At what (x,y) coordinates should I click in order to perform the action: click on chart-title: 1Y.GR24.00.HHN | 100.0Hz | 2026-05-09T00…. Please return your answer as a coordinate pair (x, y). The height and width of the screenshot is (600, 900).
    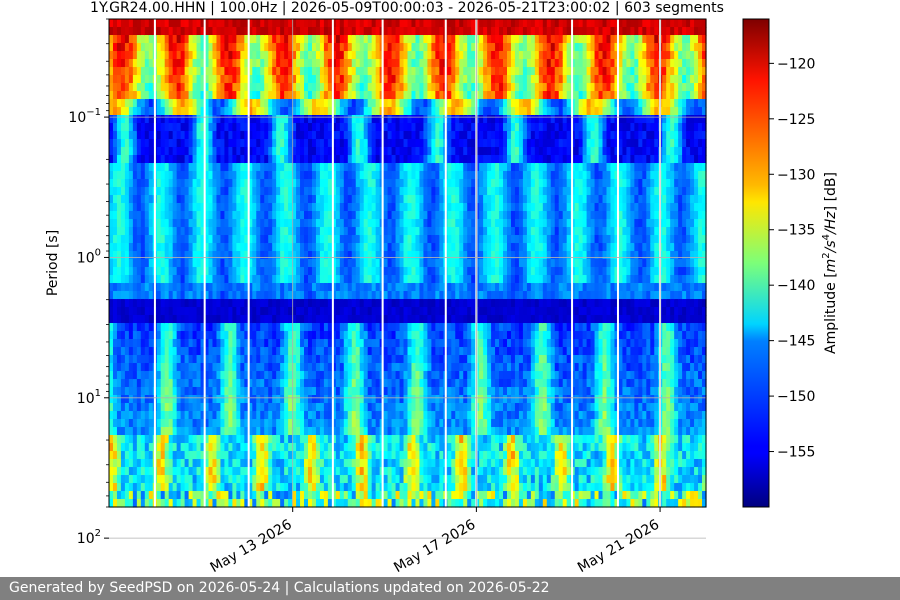
    Looking at the image, I should click on (407, 8).